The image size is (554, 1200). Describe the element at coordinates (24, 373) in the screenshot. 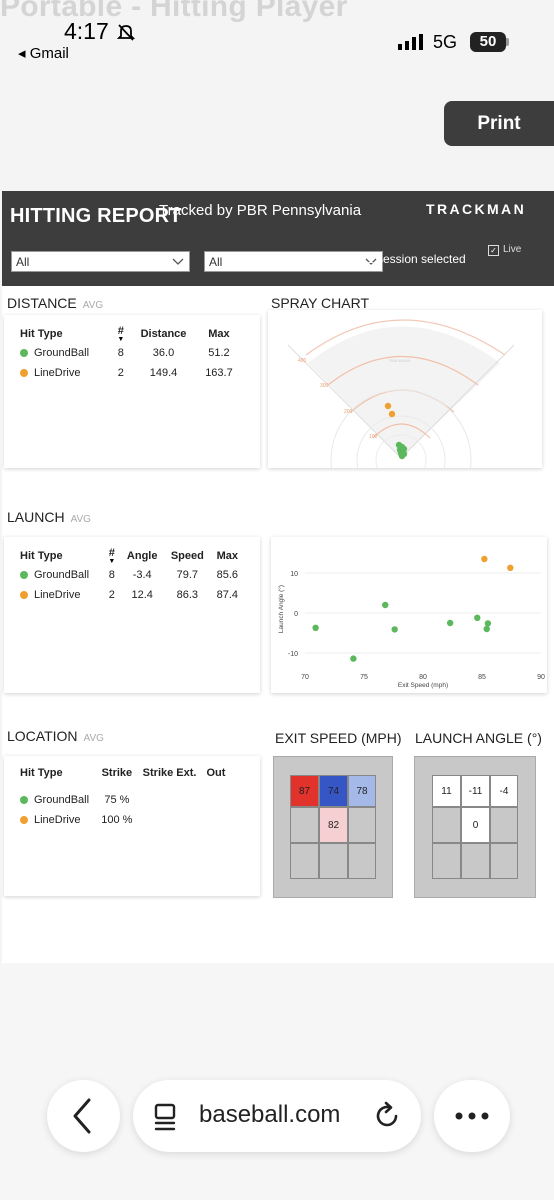

I see `linedrive-dot-icon` at that location.